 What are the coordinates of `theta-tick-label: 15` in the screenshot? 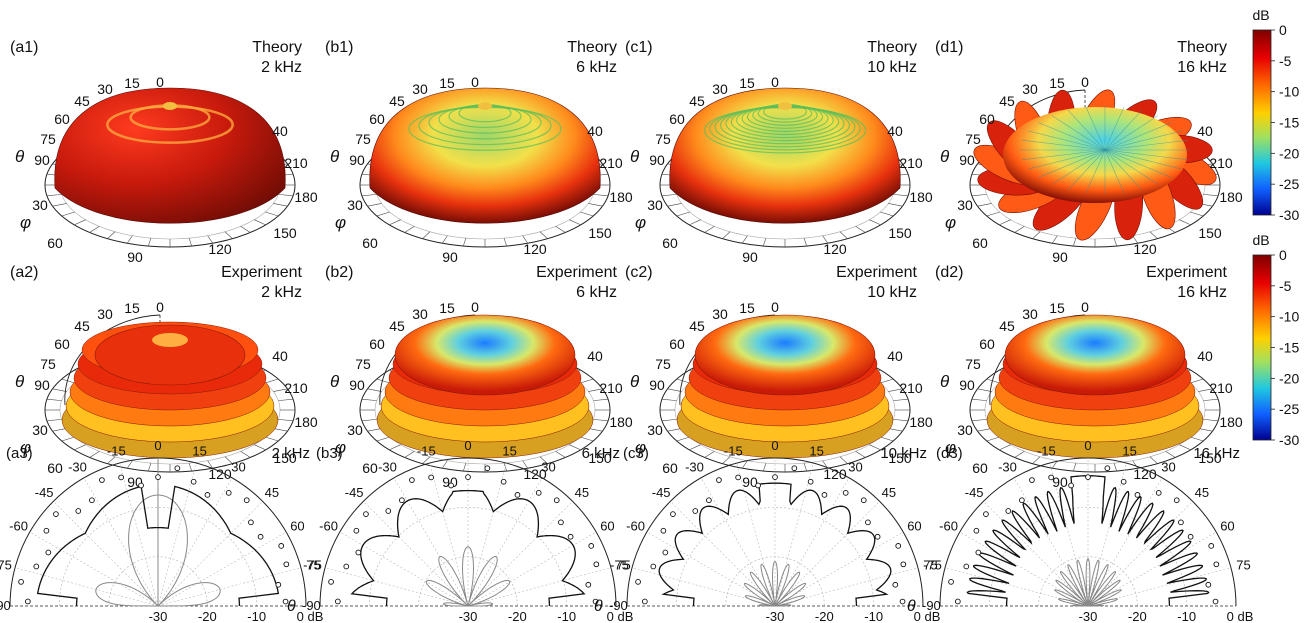 It's located at (1057, 83).